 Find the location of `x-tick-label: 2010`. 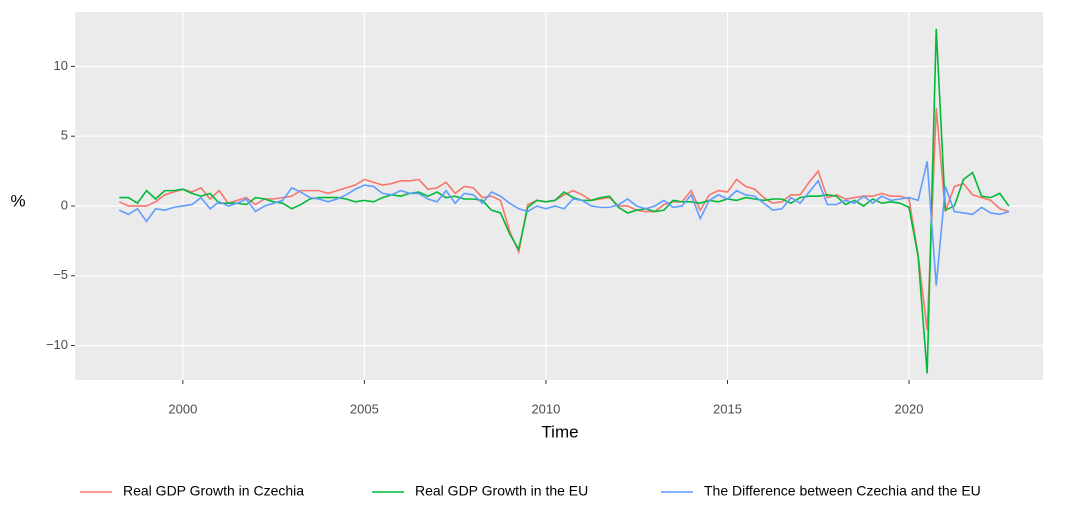

x-tick-label: 2010 is located at coordinates (545, 408).